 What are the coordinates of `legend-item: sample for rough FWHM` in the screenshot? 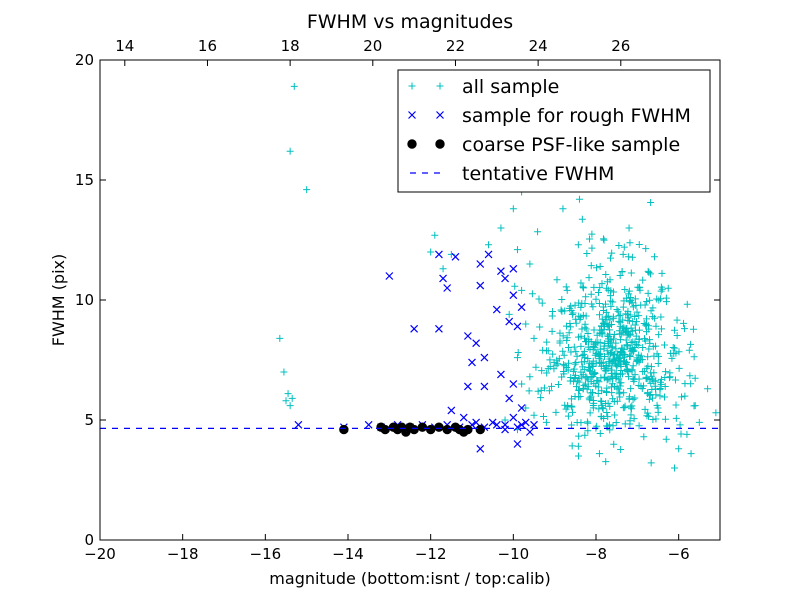 It's located at (549, 116).